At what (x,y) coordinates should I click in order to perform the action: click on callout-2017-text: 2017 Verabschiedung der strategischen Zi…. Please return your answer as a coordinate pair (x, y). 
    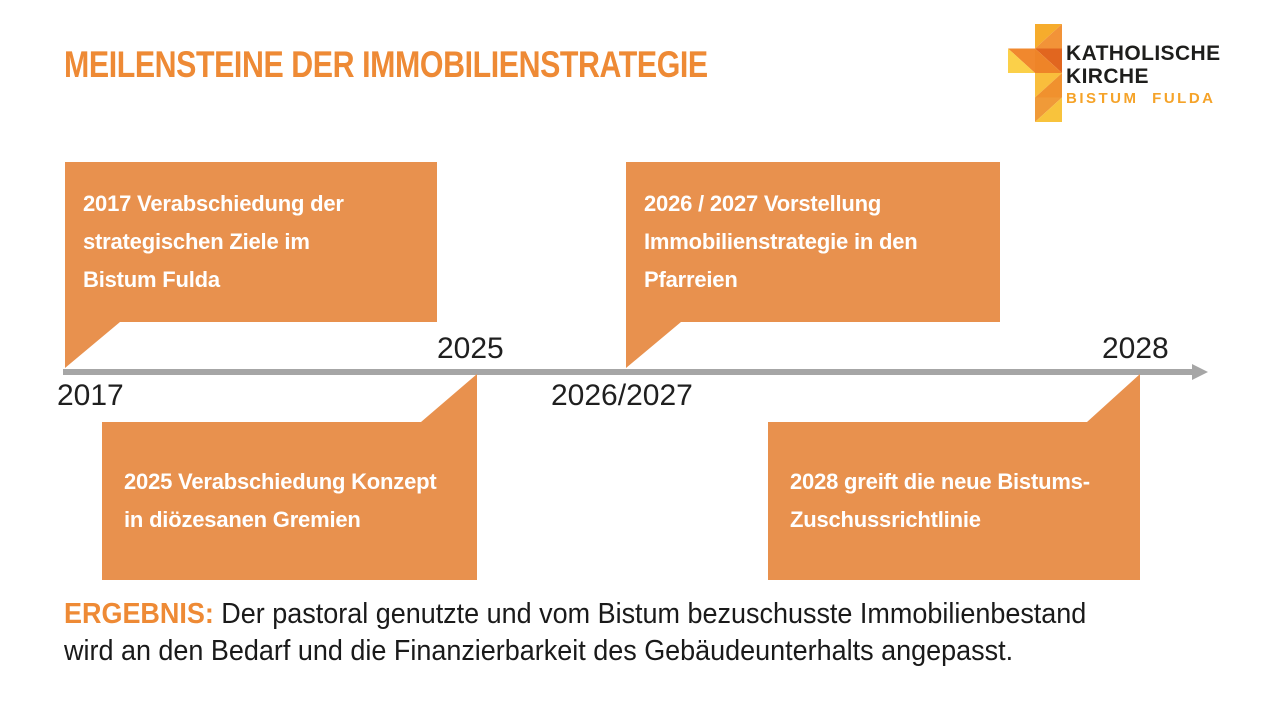
    Looking at the image, I should click on (251, 242).